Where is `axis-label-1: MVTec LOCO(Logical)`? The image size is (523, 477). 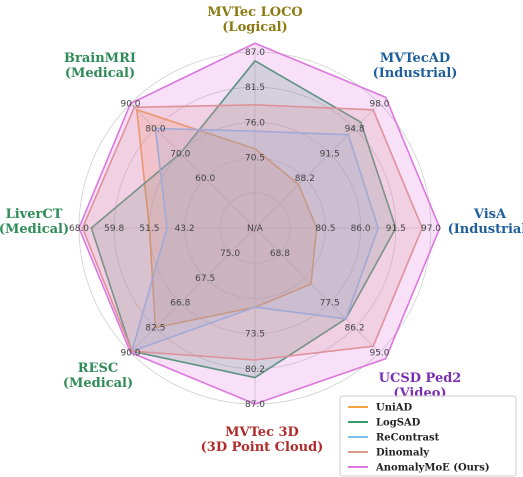
axis-label-1: MVTec LOCO(Logical) is located at coordinates (255, 20).